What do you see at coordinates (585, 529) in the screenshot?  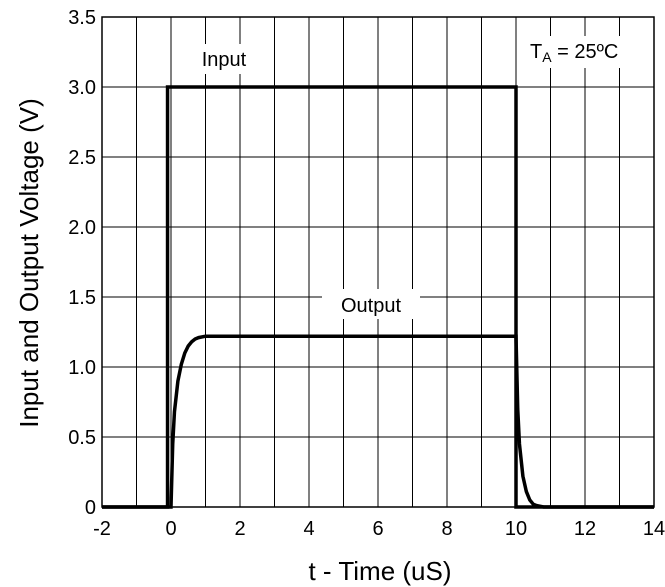 I see `x-tick-label: 12` at bounding box center [585, 529].